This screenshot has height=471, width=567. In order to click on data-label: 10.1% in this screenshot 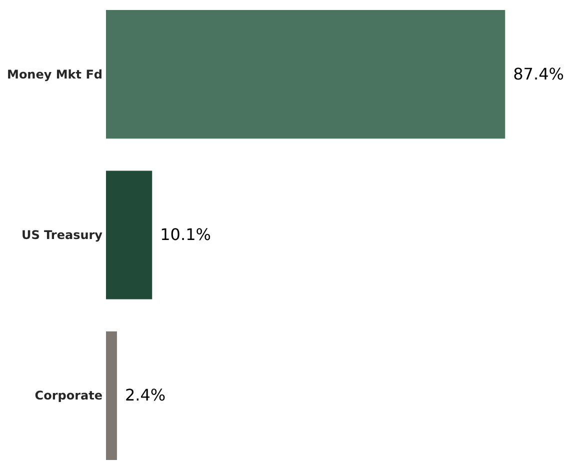, I will do `click(185, 234)`.